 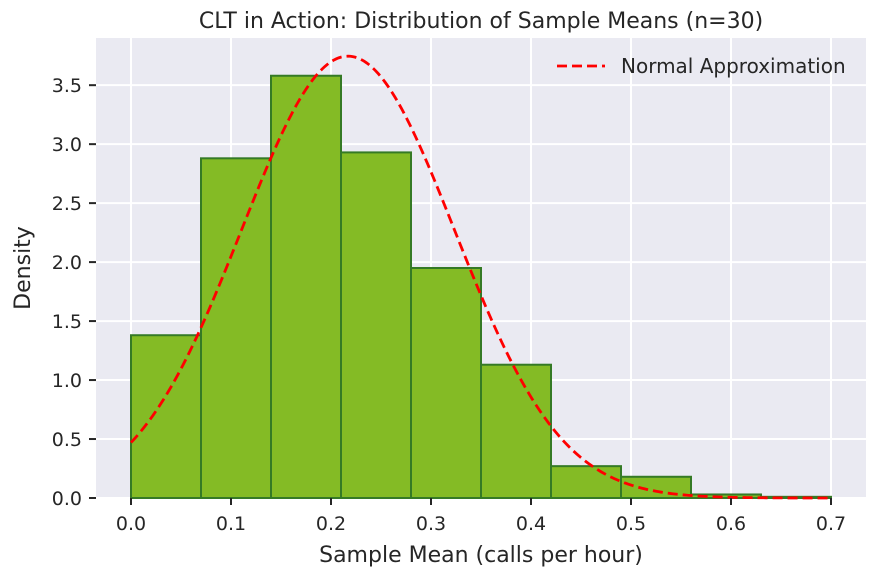 I want to click on y-tick-label: 1.5, so click(x=67, y=322).